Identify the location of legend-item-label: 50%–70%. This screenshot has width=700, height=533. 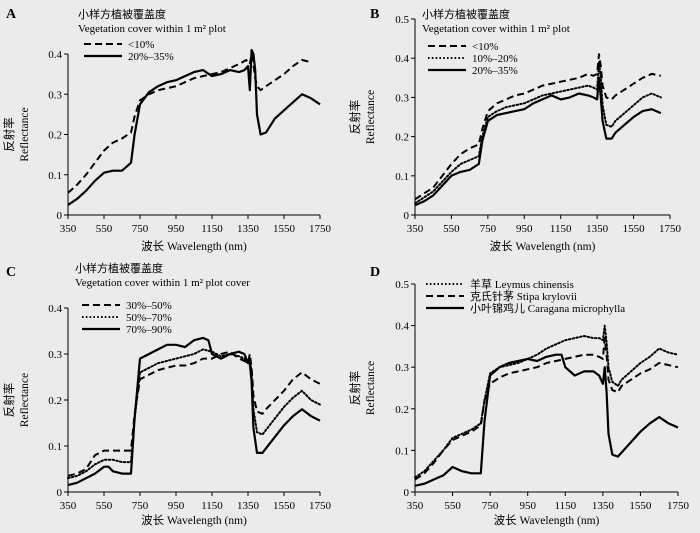
(149, 318).